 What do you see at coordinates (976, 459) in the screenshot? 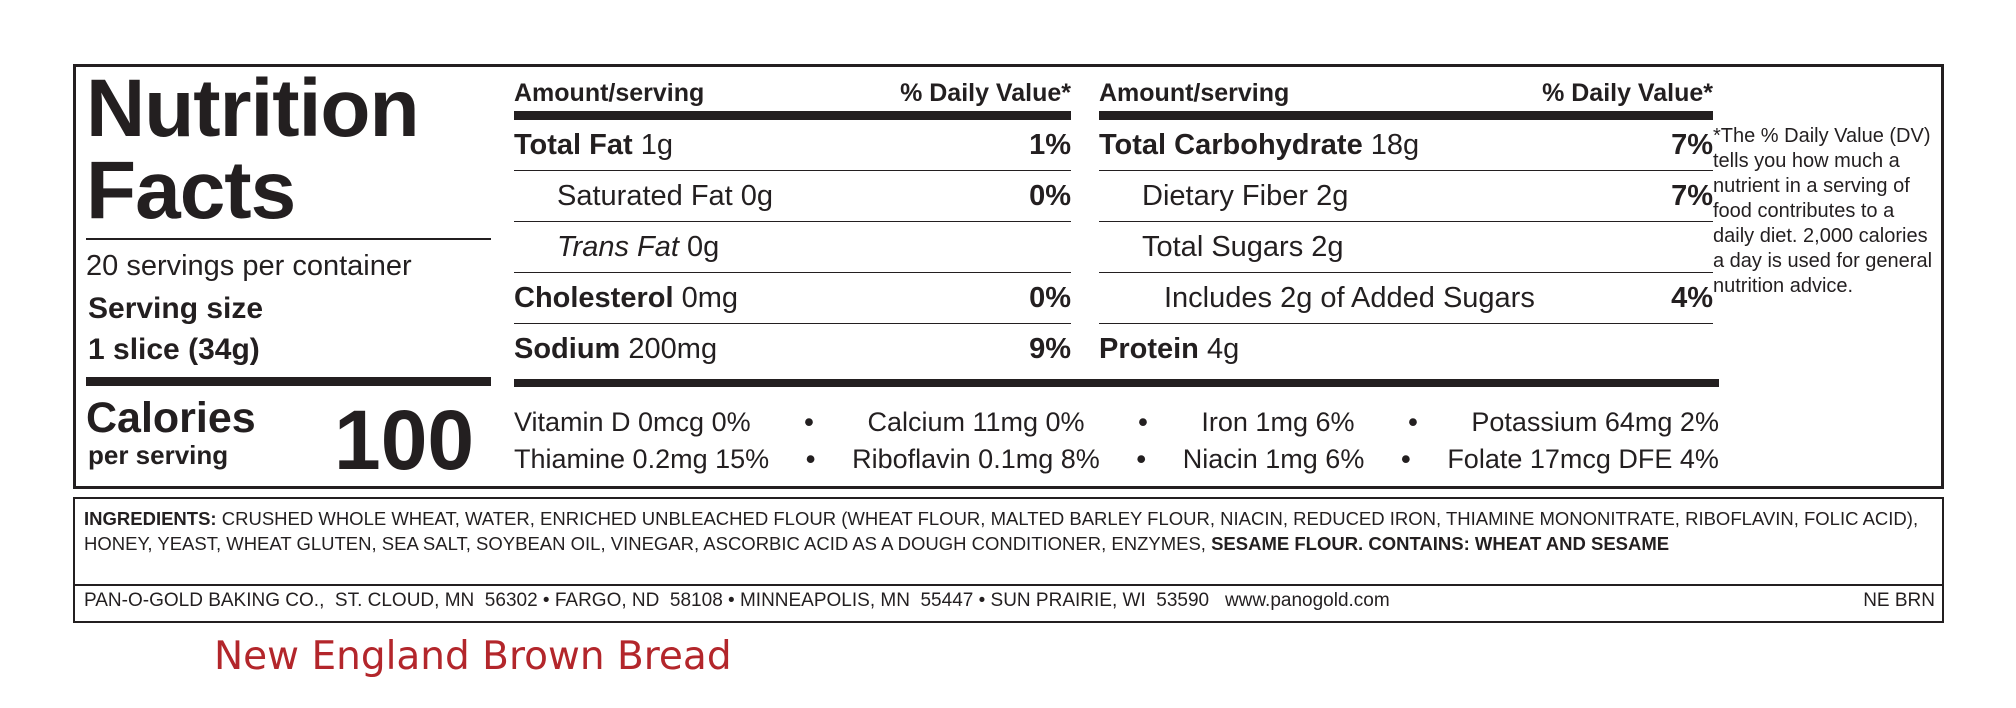
I see `vitamin: Riboflavin 0.1mg 8%` at bounding box center [976, 459].